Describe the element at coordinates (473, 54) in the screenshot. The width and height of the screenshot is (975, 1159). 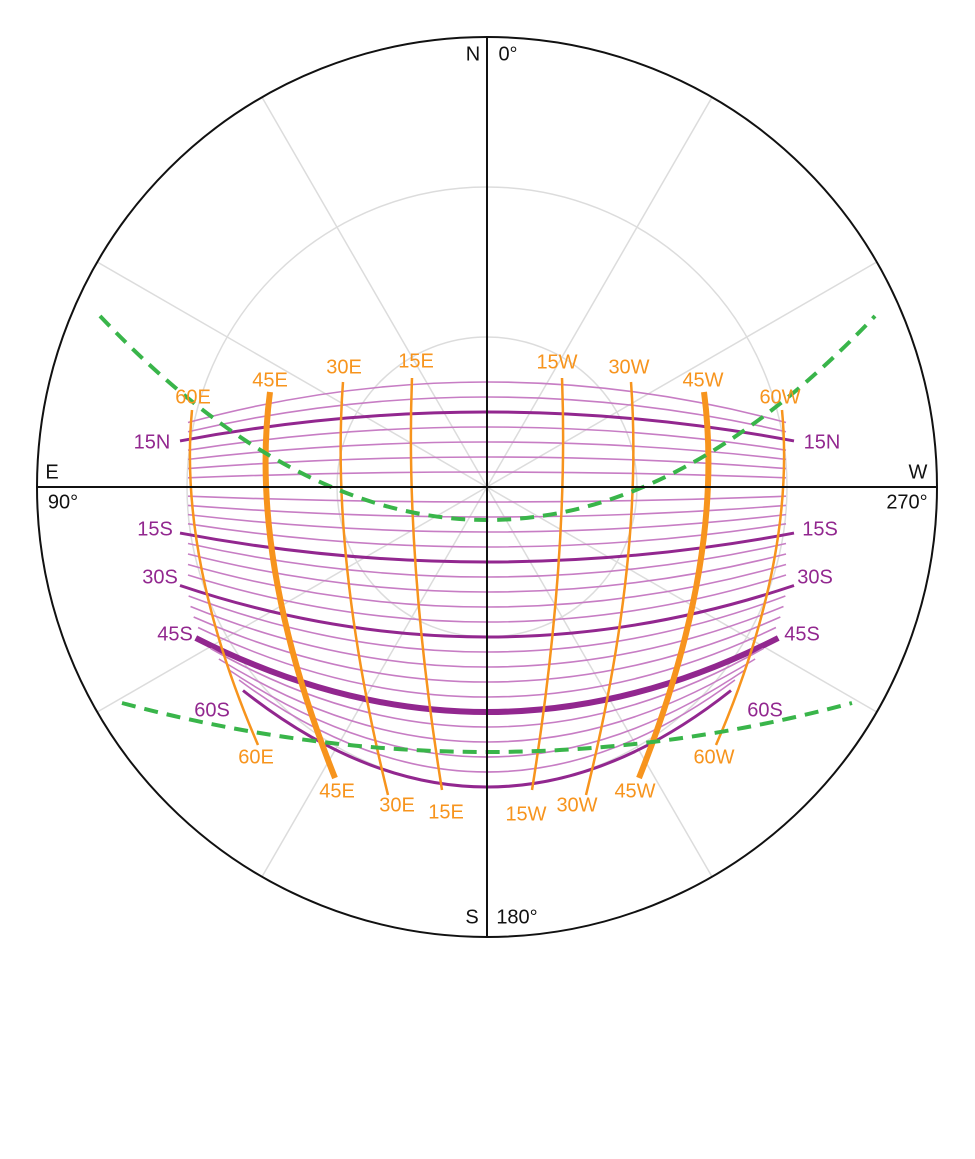
I see `compass-label: N` at that location.